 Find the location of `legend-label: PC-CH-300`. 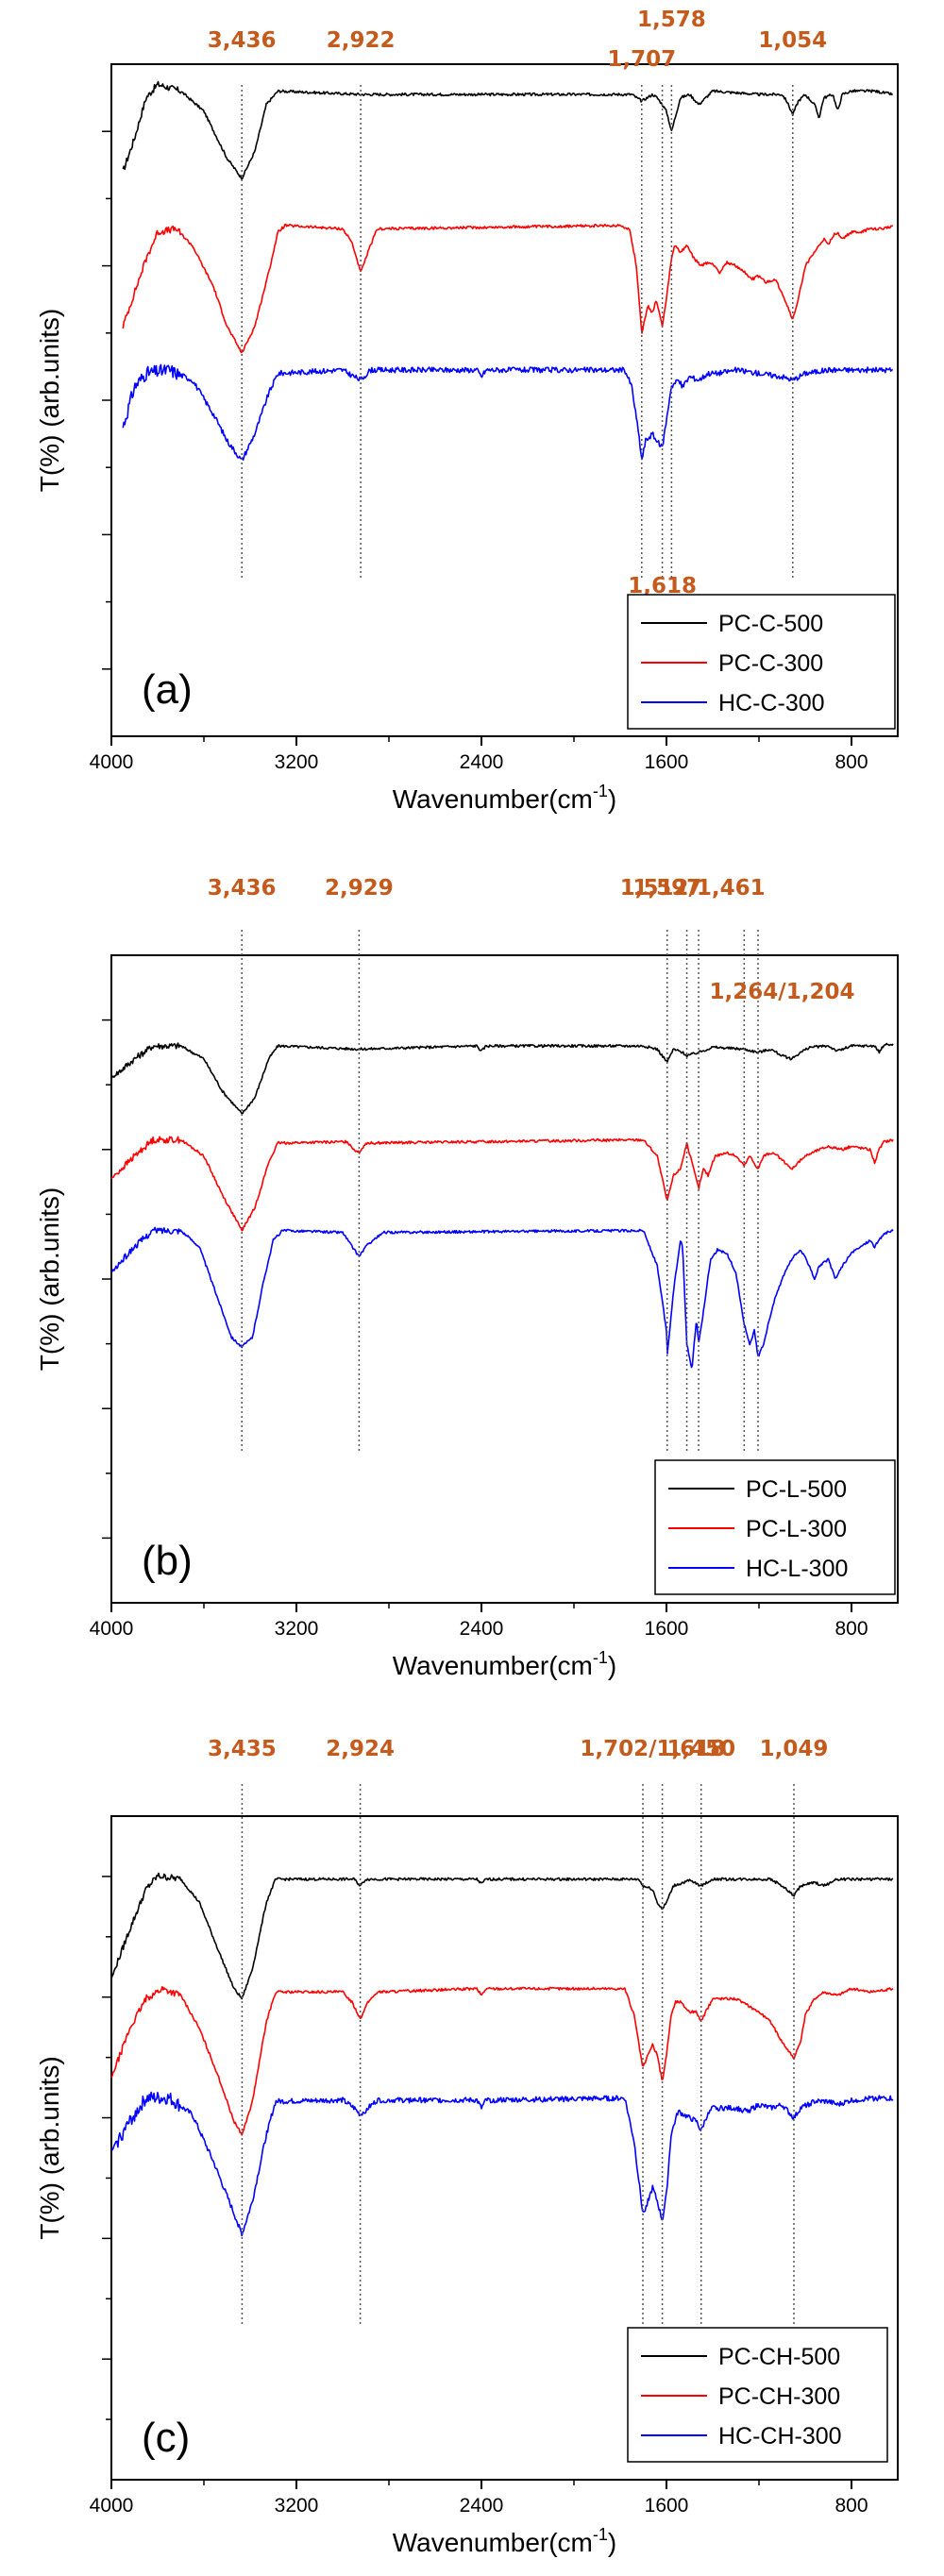

legend-label: PC-CH-300 is located at coordinates (779, 2396).